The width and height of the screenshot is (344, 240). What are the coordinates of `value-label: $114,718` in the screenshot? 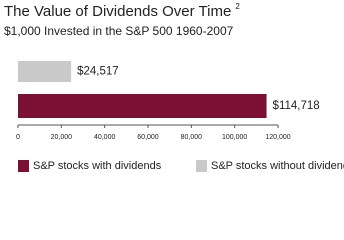 It's located at (296, 106).